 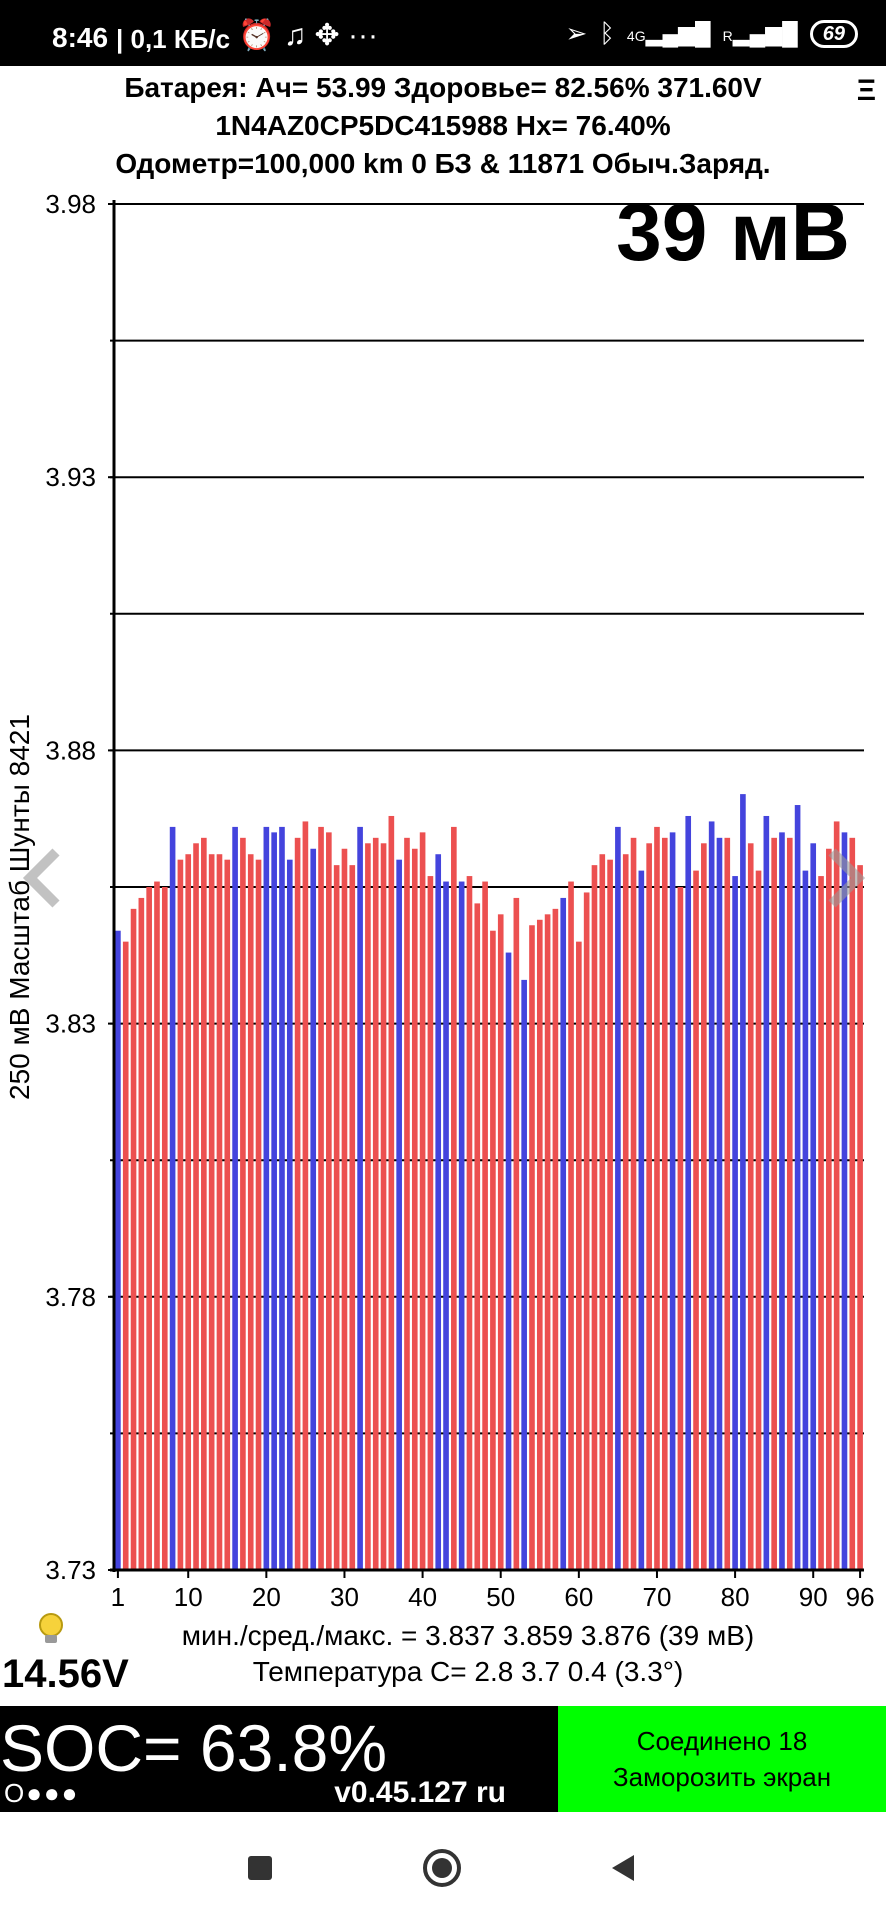 What do you see at coordinates (722, 1759) in the screenshot?
I see `freeze-screen-button: Соединено 18 Заморозить экран` at bounding box center [722, 1759].